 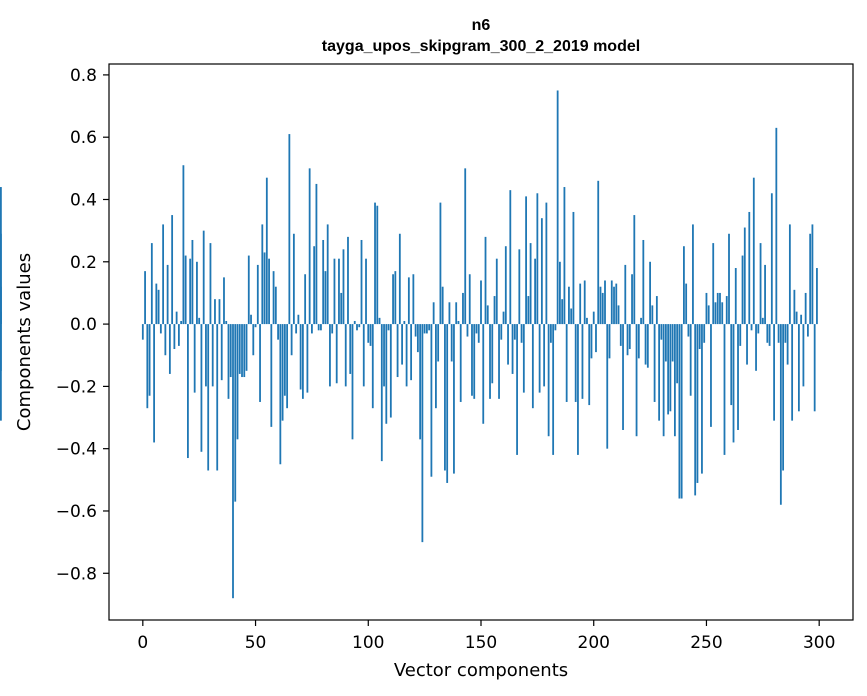 What do you see at coordinates (76, 387) in the screenshot?
I see `y-tick-label: −0.2` at bounding box center [76, 387].